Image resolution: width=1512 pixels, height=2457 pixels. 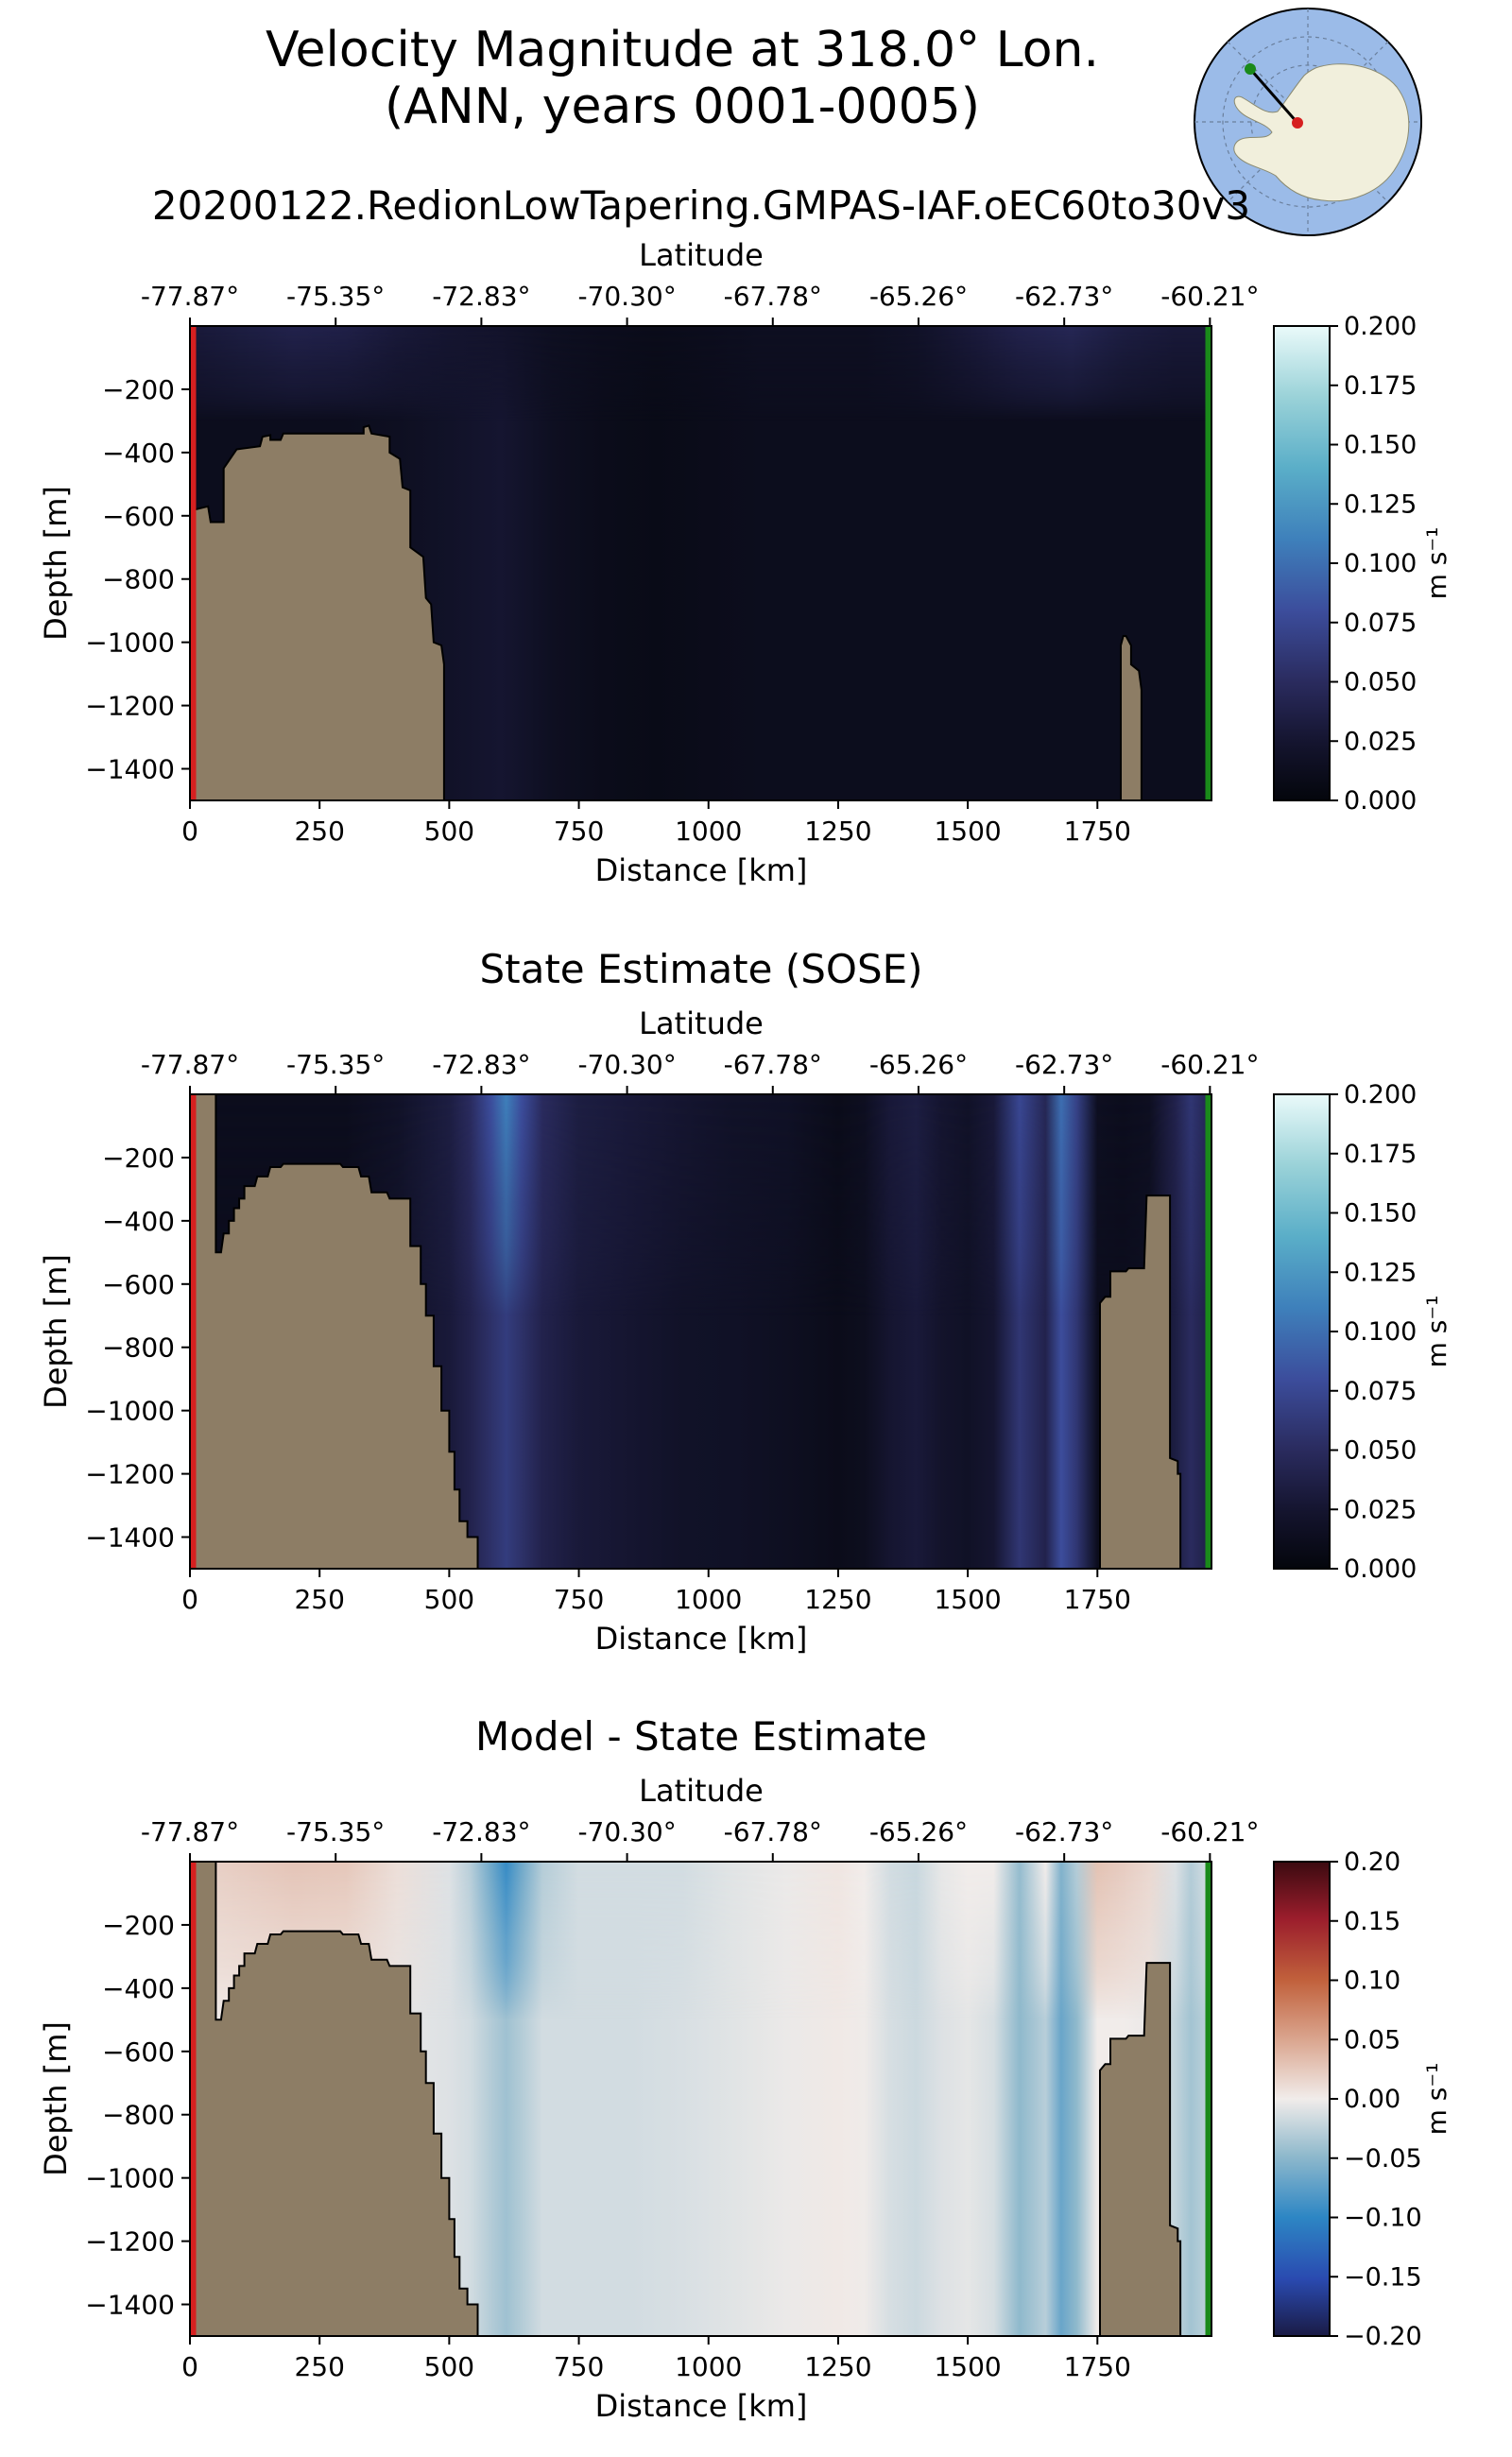 I want to click on colorbar-tick-label: −0.05, so click(x=1383, y=2159).